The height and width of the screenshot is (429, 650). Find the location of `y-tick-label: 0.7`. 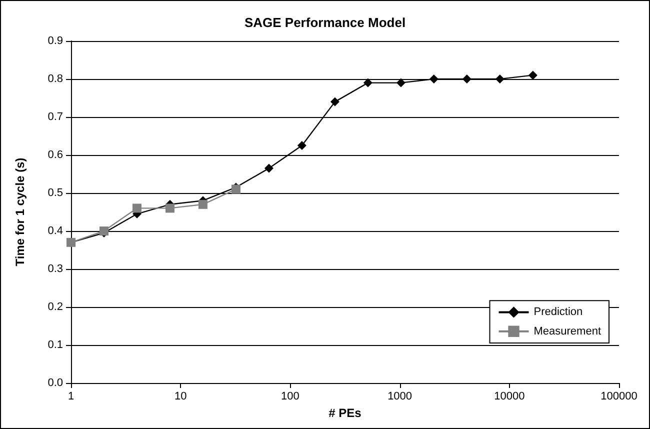

y-tick-label: 0.7 is located at coordinates (55, 117).